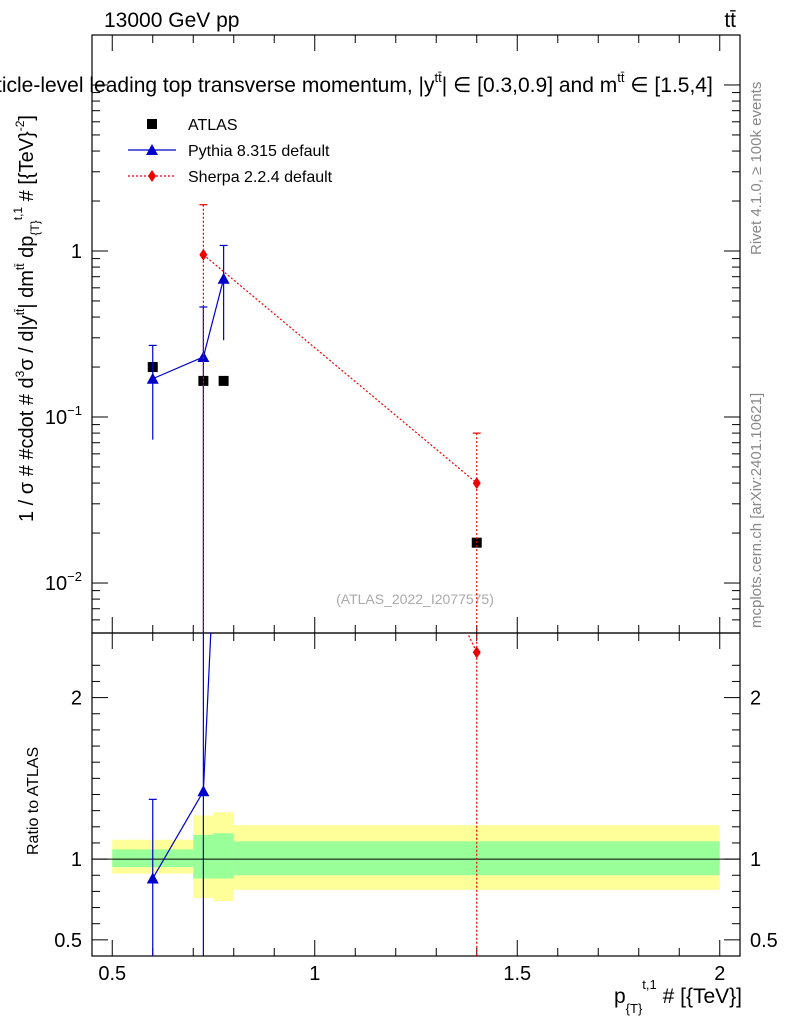  Describe the element at coordinates (260, 177) in the screenshot. I see `legend-label: Sherpa 2.2.4 default` at that location.